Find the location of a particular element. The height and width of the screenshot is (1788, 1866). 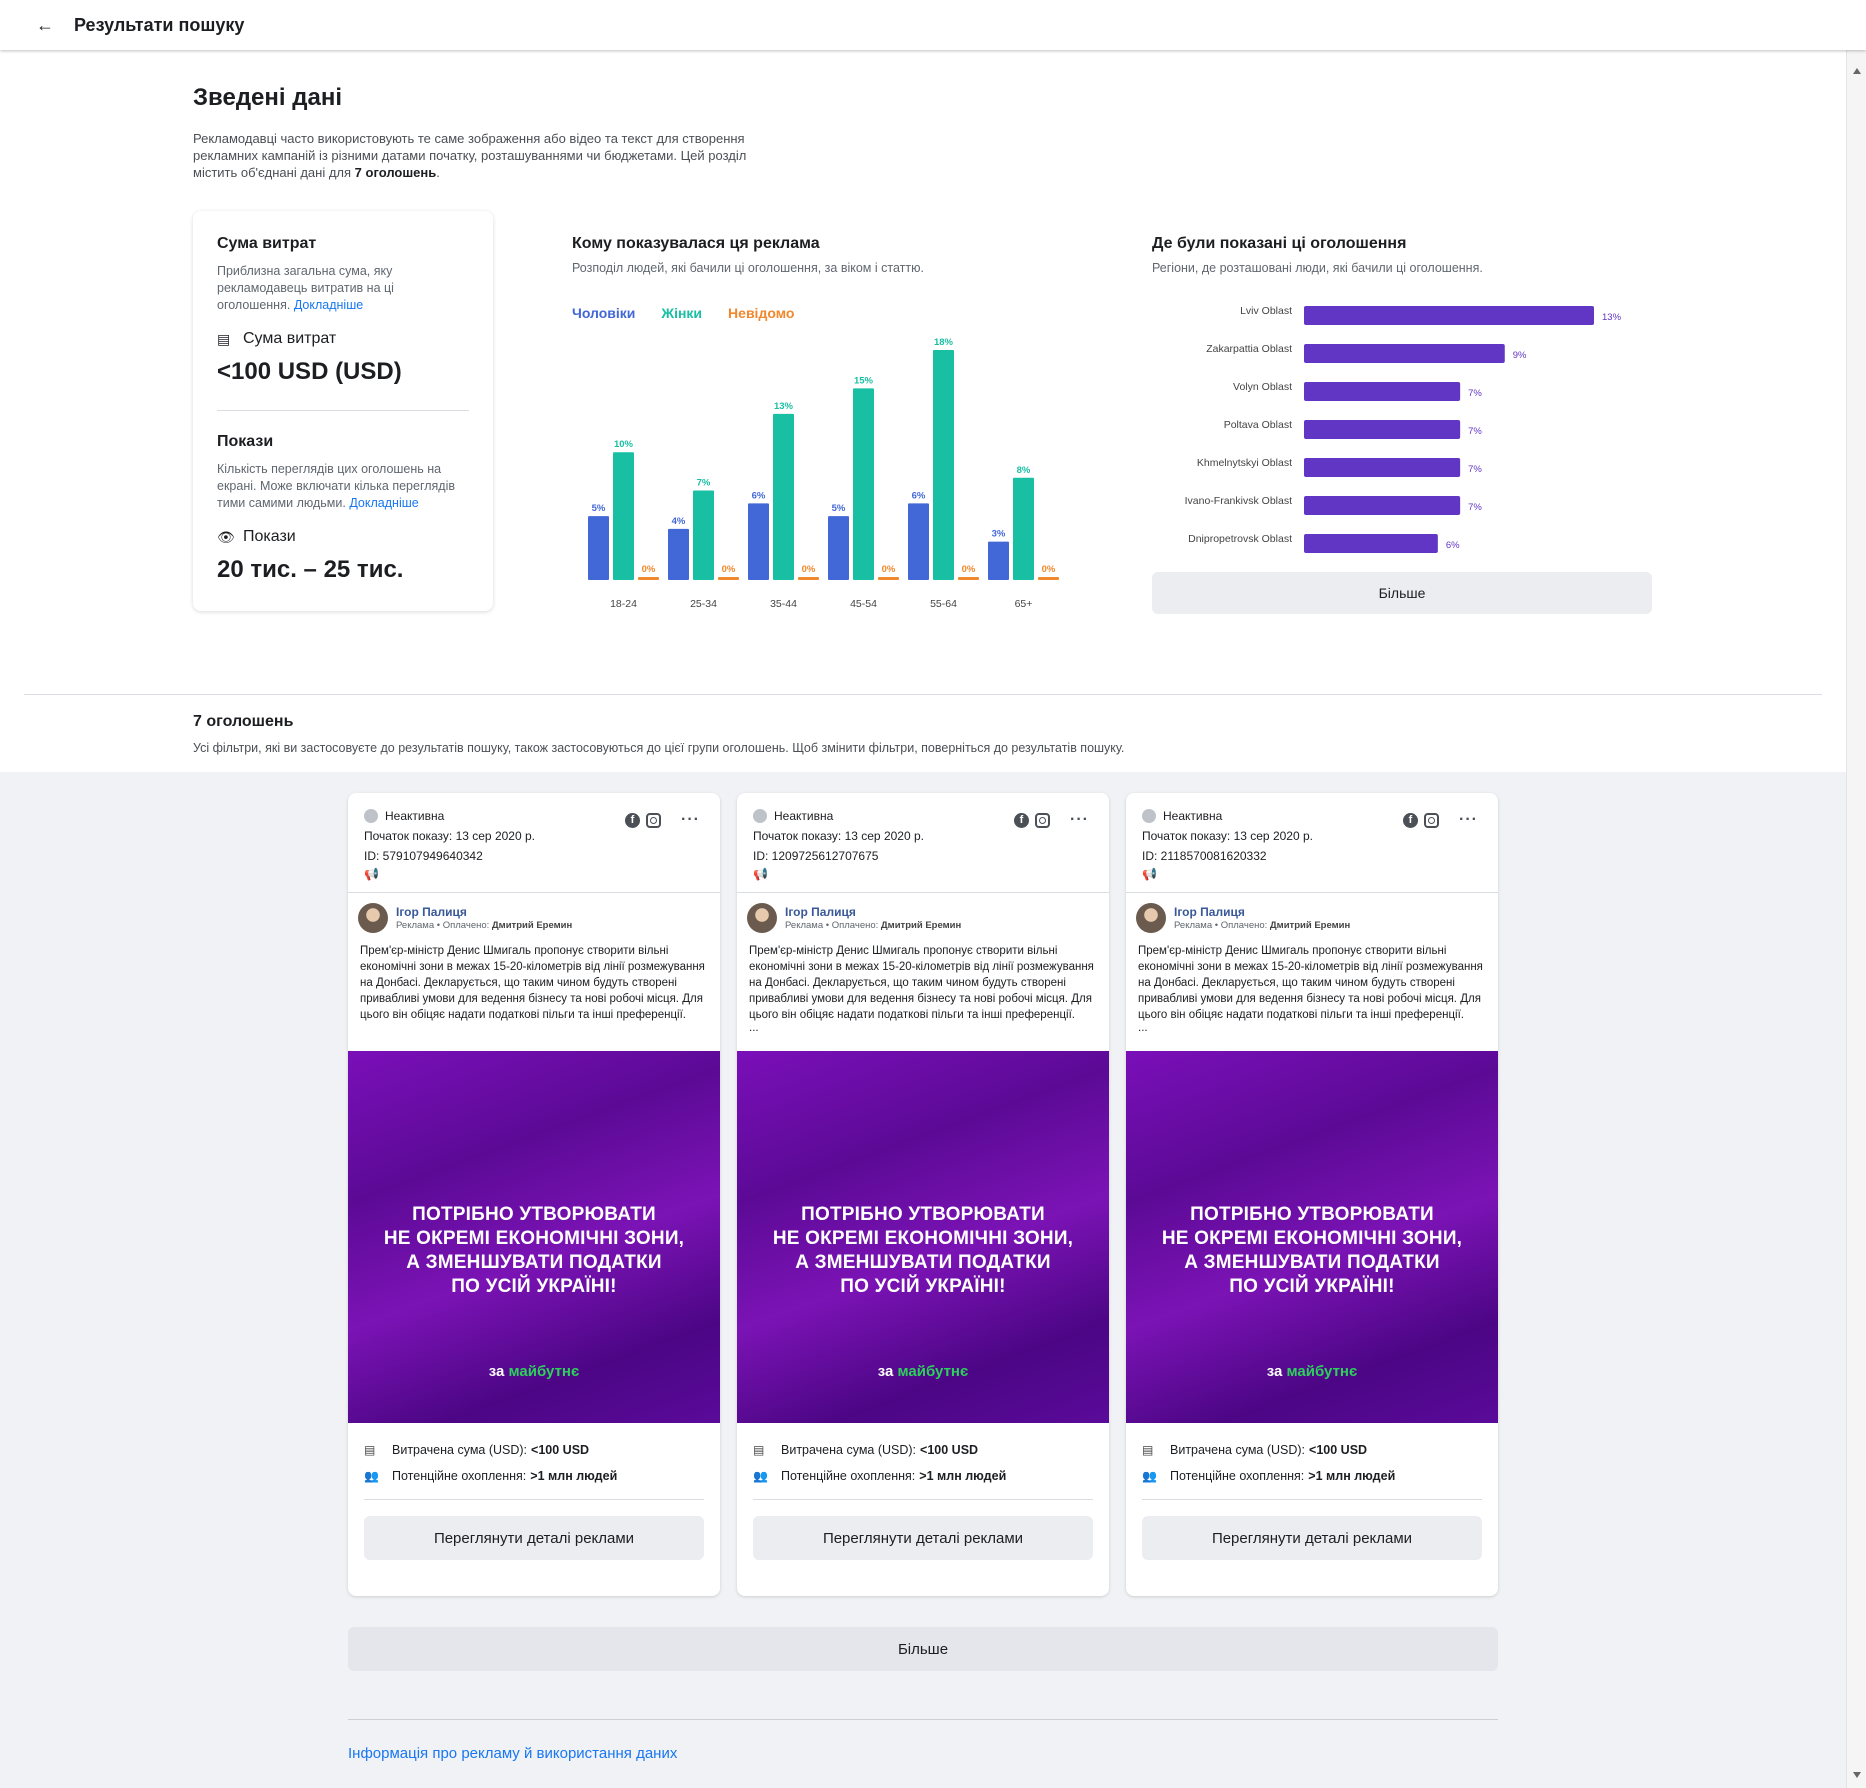

ad-platforms: f ··· is located at coordinates (662, 820).